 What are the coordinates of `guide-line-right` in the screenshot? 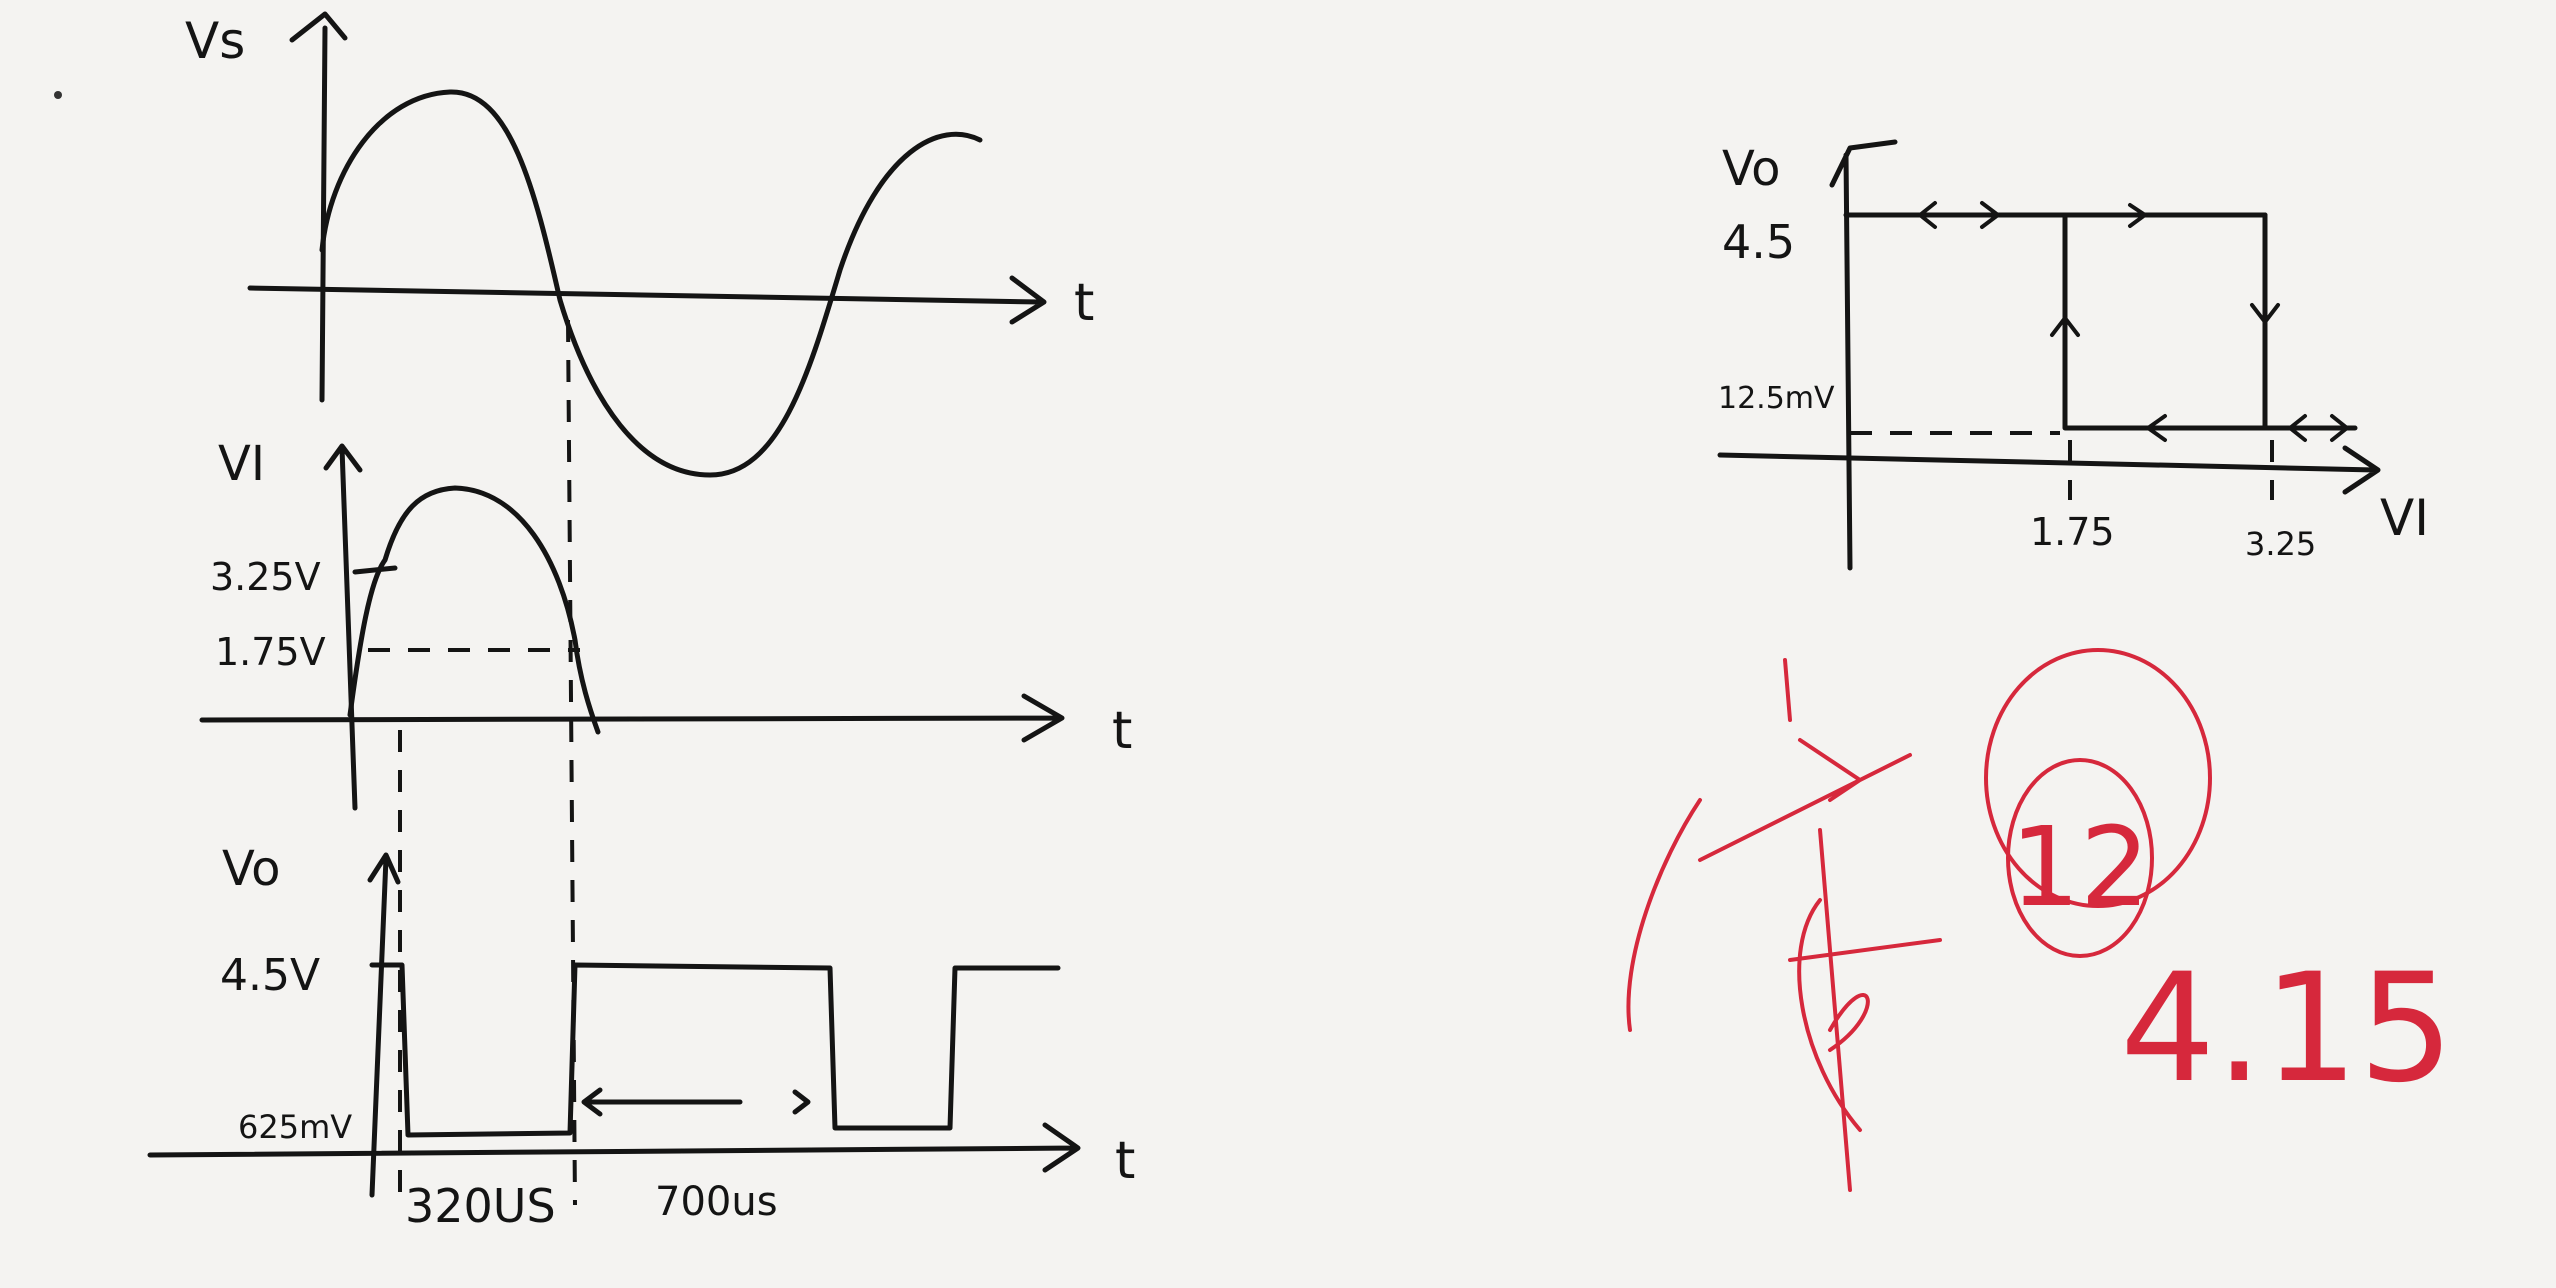 It's located at (571, 762).